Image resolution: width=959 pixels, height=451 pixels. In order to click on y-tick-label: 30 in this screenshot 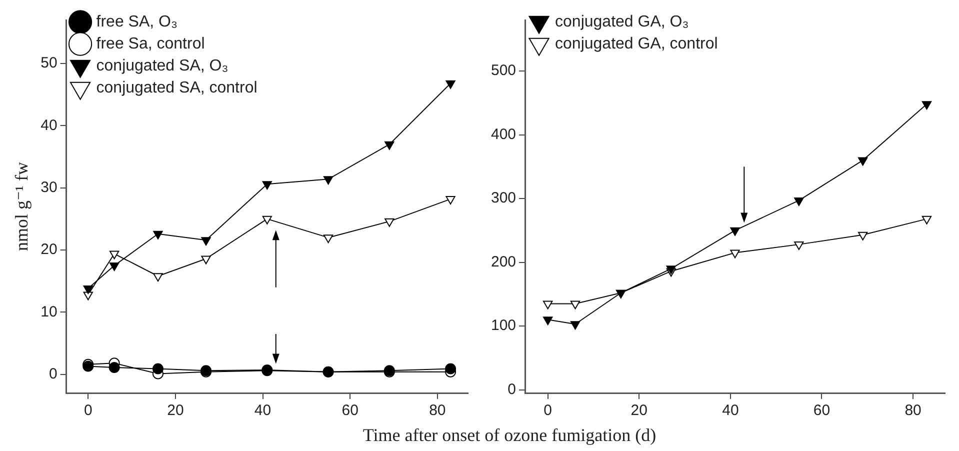, I will do `click(49, 187)`.